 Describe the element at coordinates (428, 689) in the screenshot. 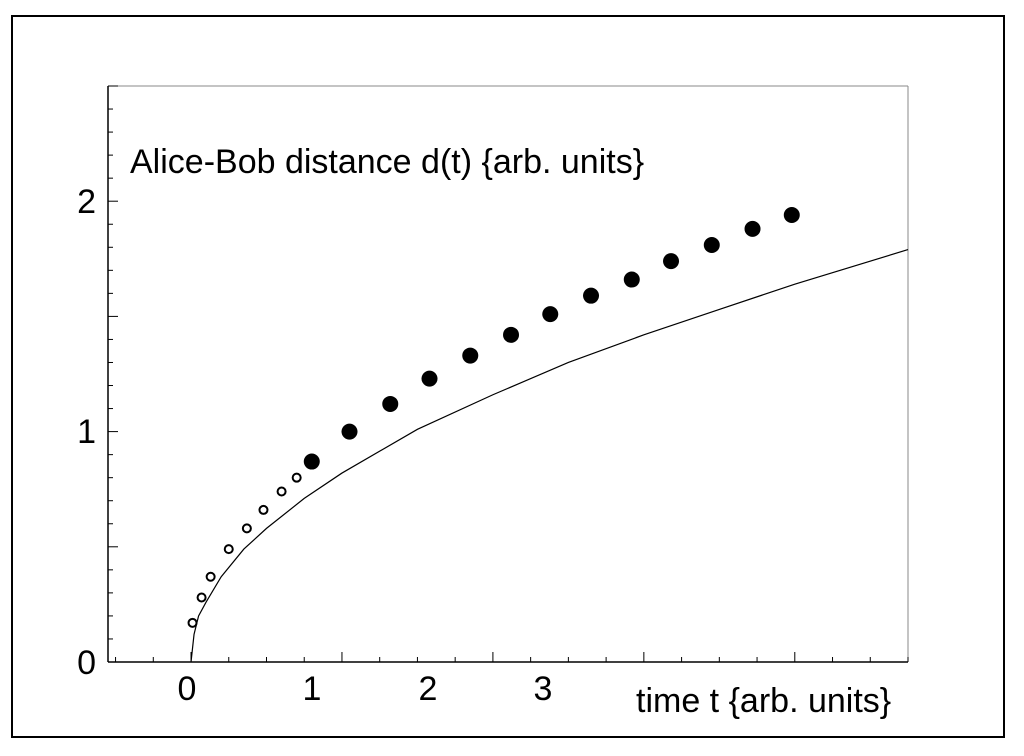

I see `x-tick-label-2: 2` at that location.